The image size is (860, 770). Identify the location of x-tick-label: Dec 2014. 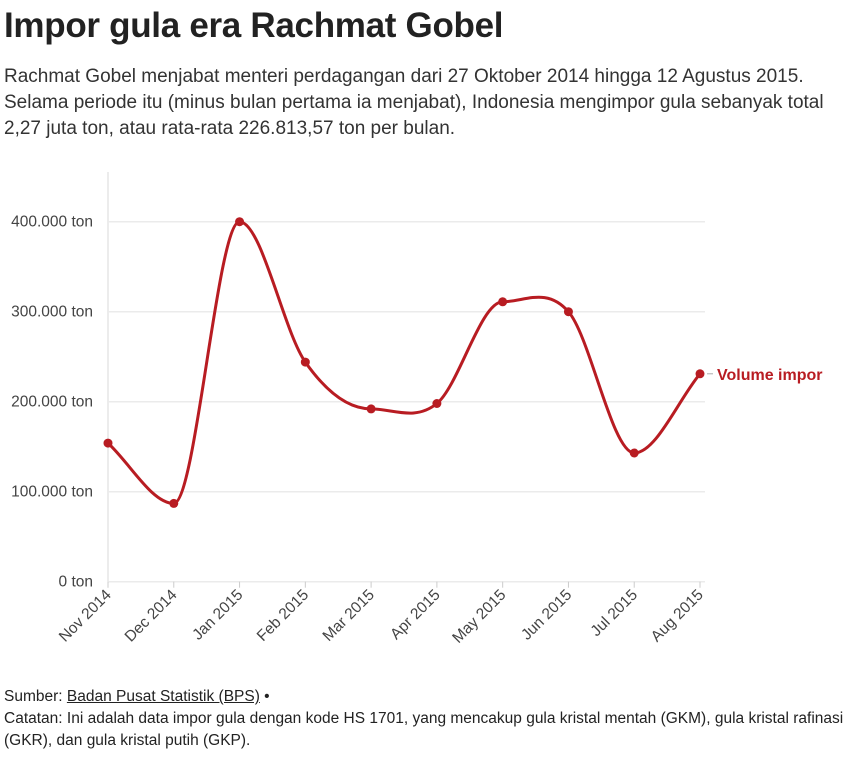
(151, 615).